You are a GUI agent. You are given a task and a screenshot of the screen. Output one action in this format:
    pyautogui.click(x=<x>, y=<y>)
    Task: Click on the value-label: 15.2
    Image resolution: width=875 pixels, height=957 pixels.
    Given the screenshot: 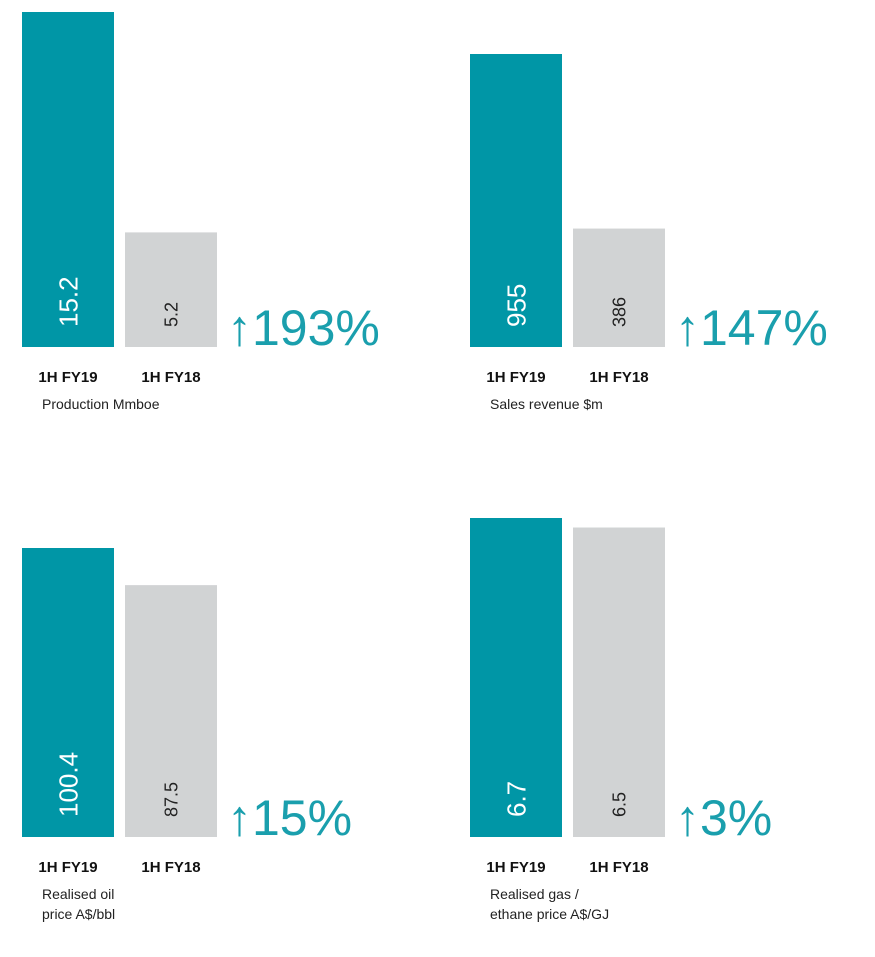 What is the action you would take?
    pyautogui.click(x=68, y=301)
    